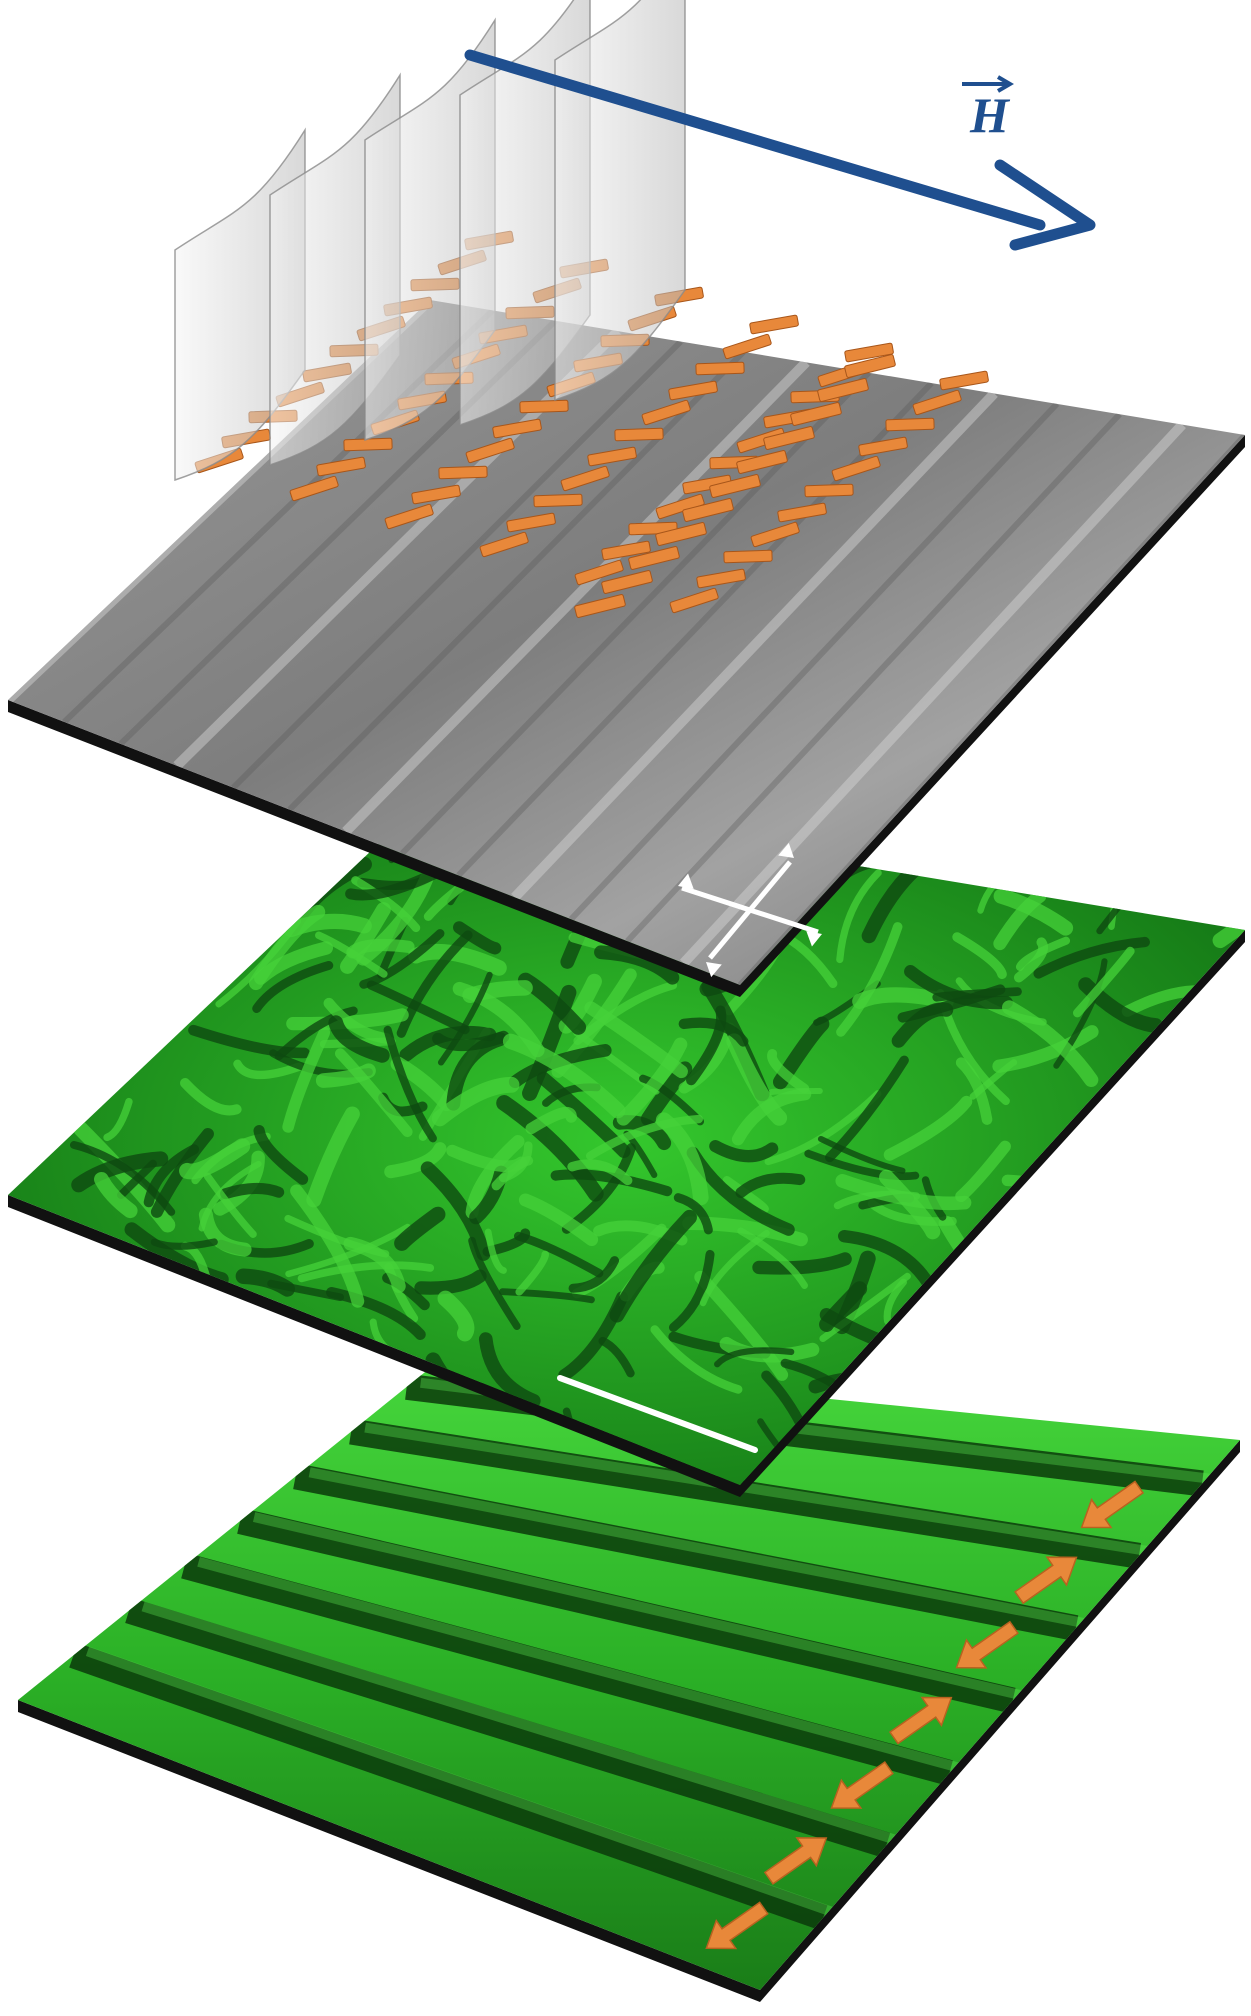  I want to click on stripe-groove, so click(508, 1728).